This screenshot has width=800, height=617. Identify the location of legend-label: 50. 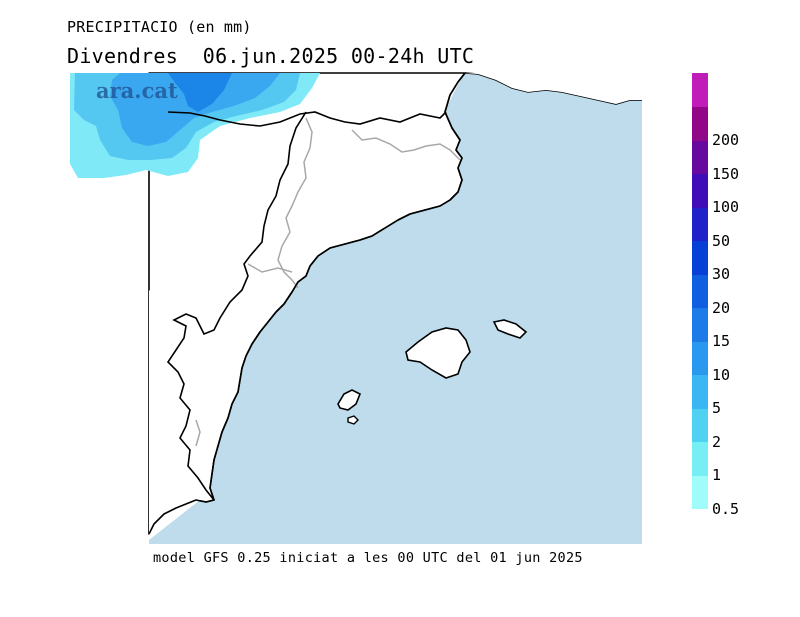
(721, 240).